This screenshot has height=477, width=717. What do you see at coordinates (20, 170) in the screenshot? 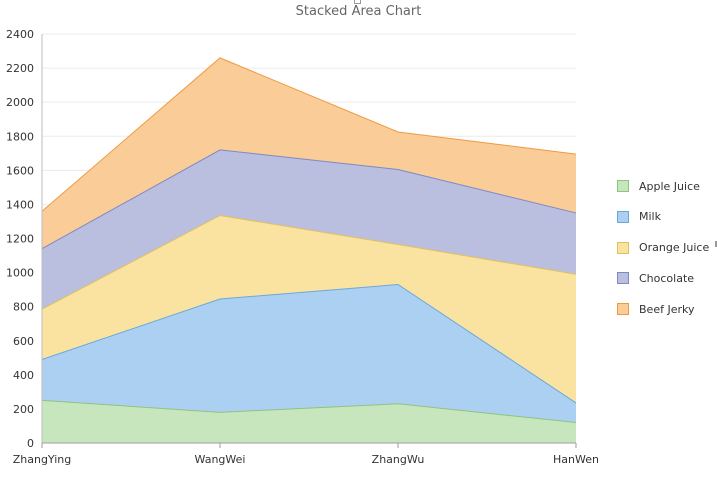
I see `y-tick-label: 1600` at bounding box center [20, 170].